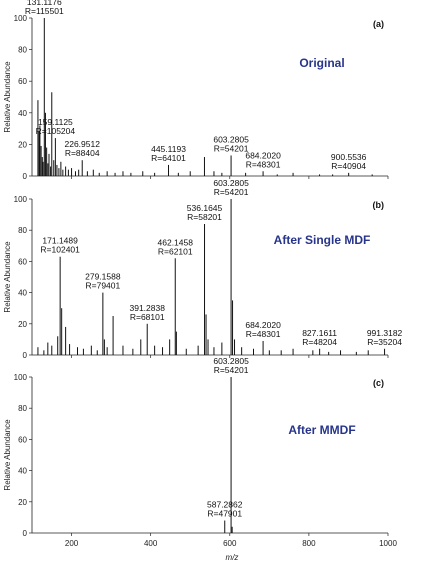  Describe the element at coordinates (322, 240) in the screenshot. I see `panel-title: After Single MDF` at that location.